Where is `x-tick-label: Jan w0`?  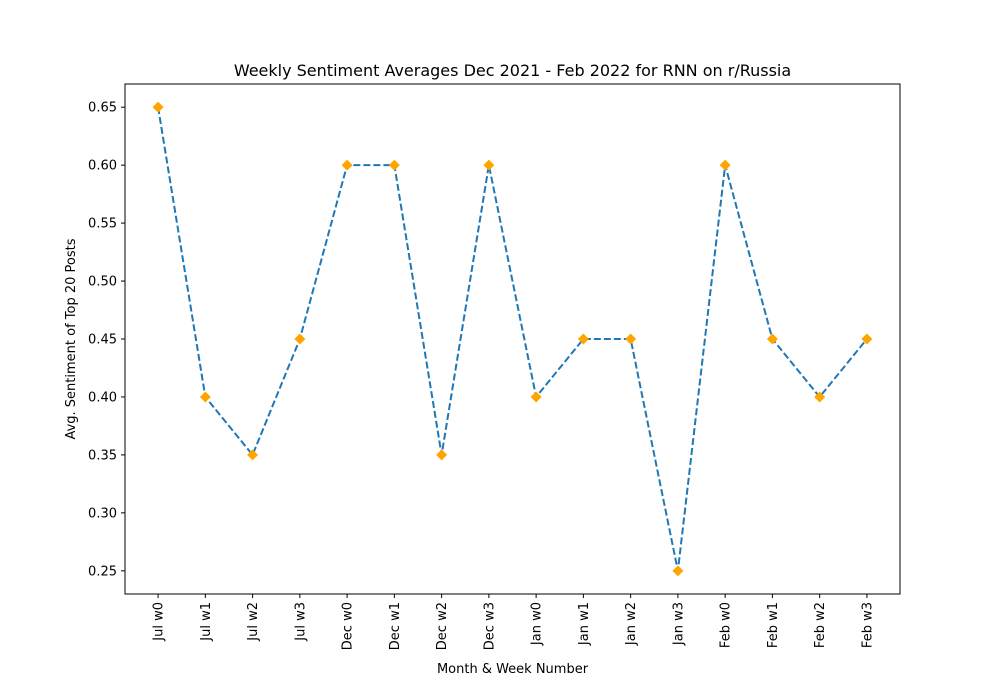
x-tick-label: Jan w0 is located at coordinates (537, 624).